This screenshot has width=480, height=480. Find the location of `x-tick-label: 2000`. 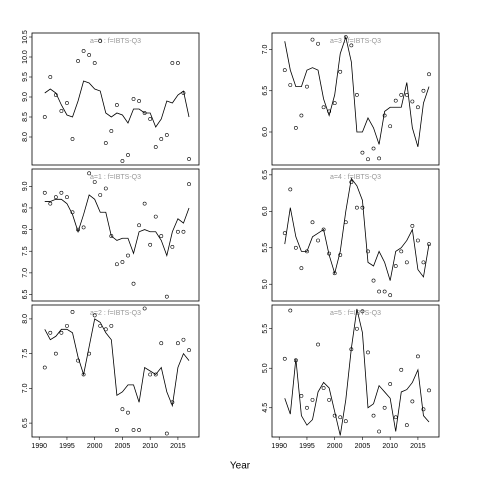

x-tick-label: 2000 is located at coordinates (335, 446).